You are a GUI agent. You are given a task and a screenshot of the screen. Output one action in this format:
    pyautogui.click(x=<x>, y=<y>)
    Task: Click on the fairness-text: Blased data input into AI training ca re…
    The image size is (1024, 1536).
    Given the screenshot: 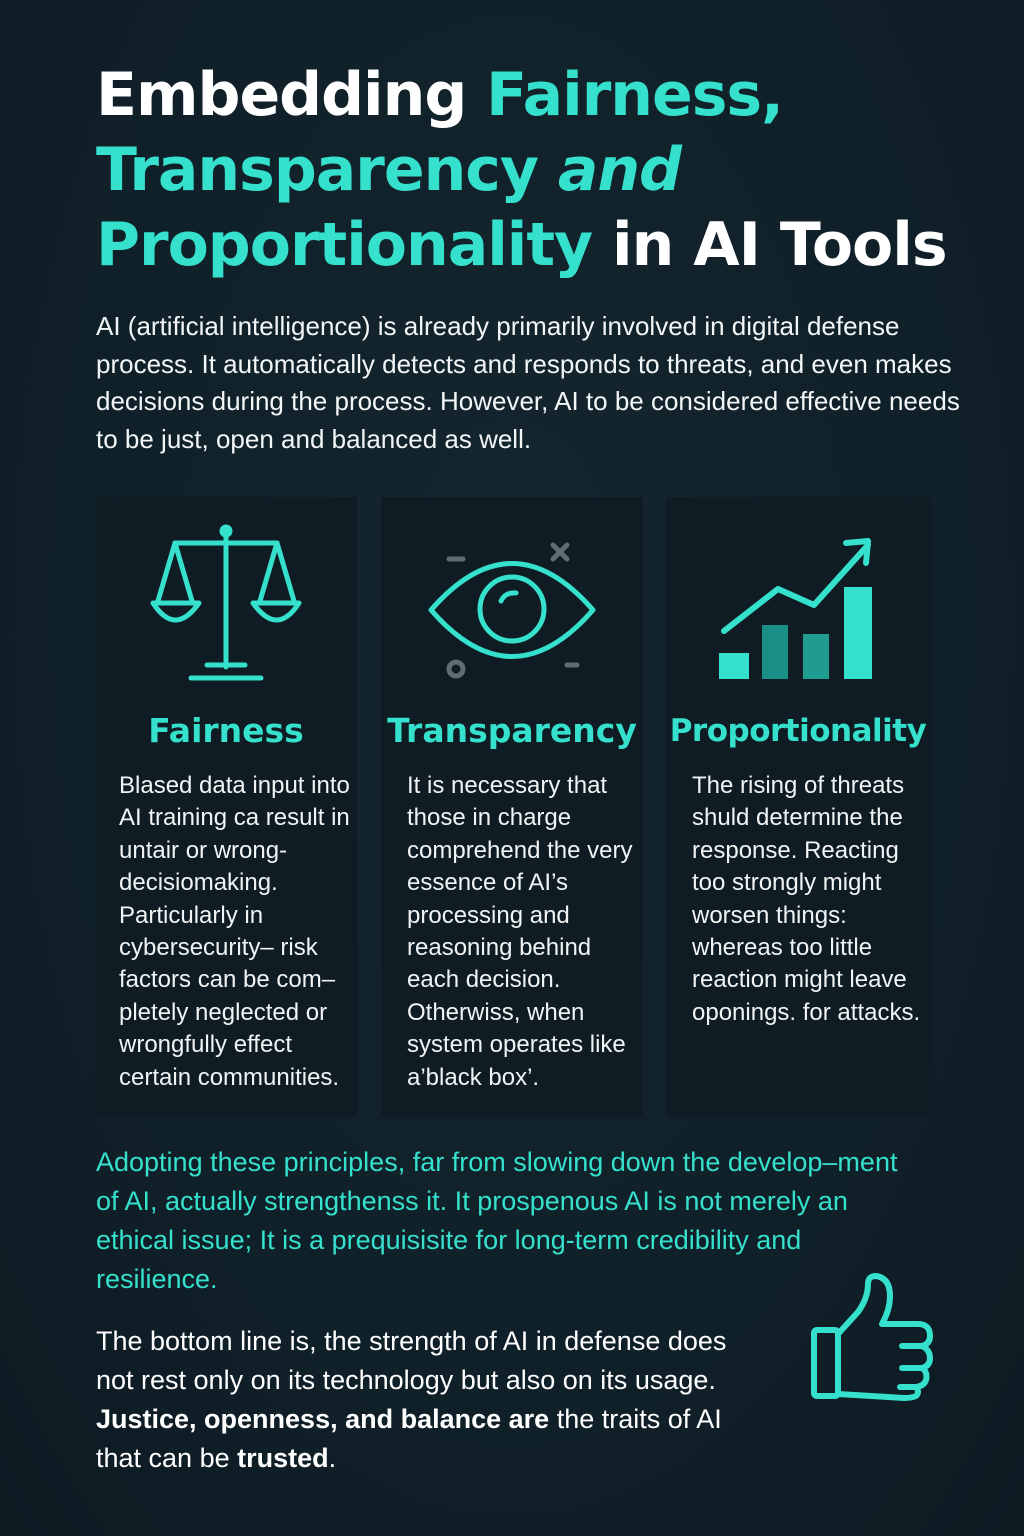 What is the action you would take?
    pyautogui.click(x=234, y=931)
    